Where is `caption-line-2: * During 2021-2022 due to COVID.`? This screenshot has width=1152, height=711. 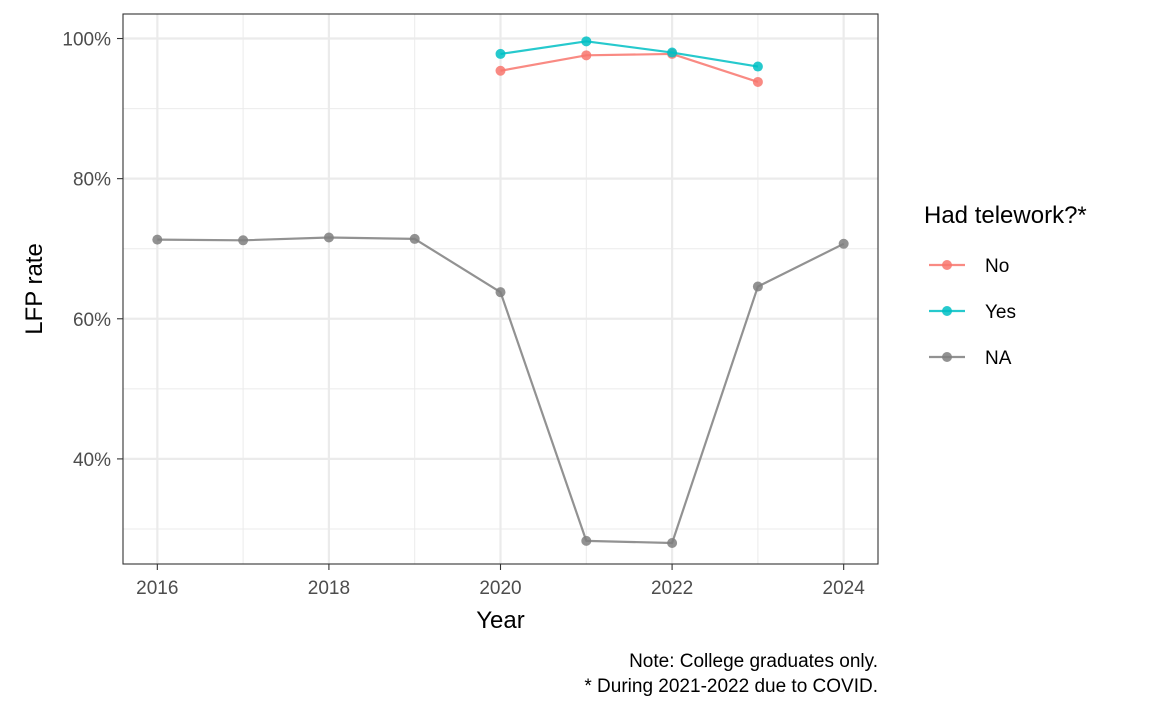 caption-line-2: * During 2021-2022 due to COVID. is located at coordinates (731, 686).